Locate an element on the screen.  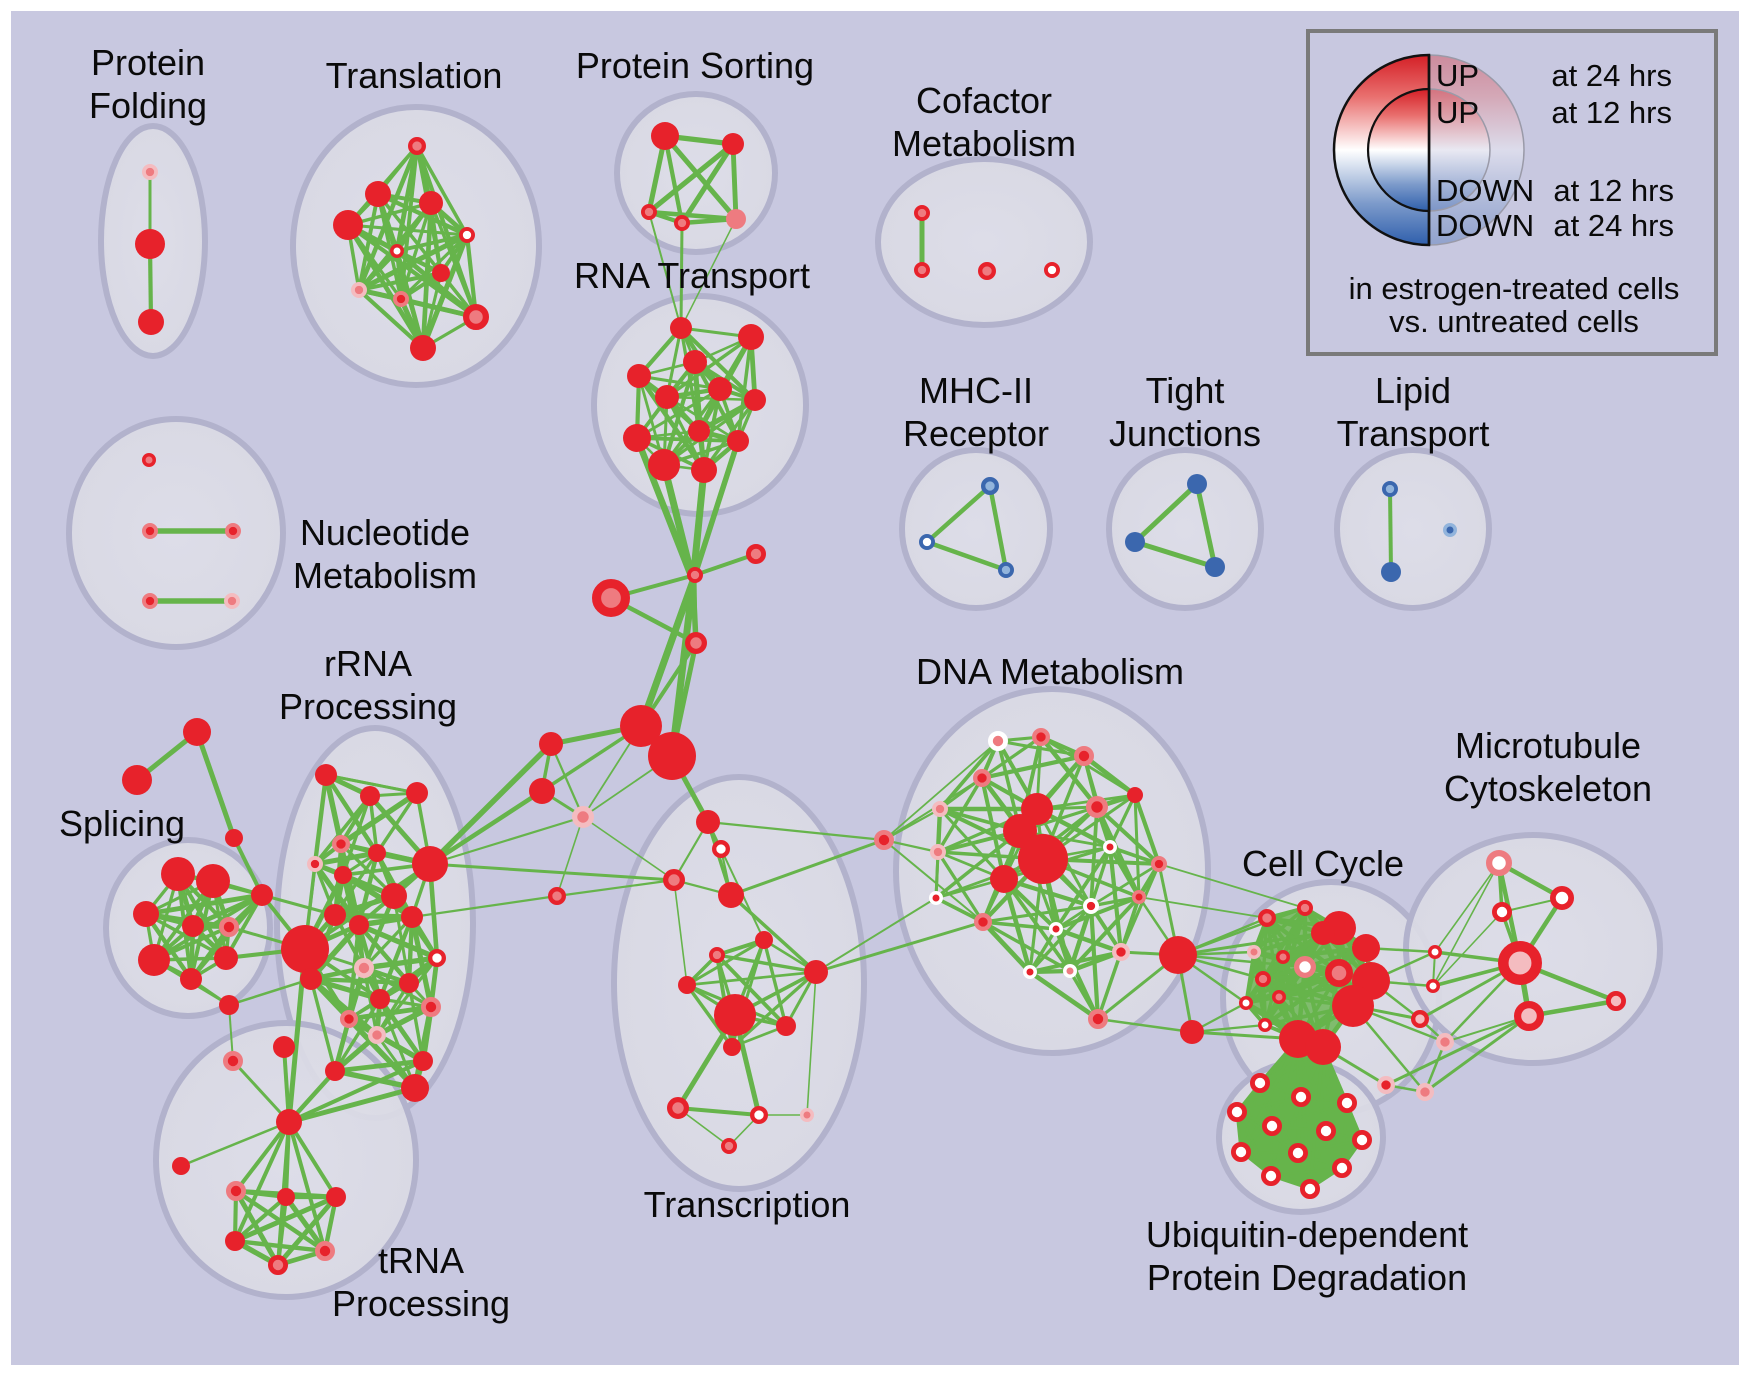
svg-text: Tight is located at coordinates (1185, 390).